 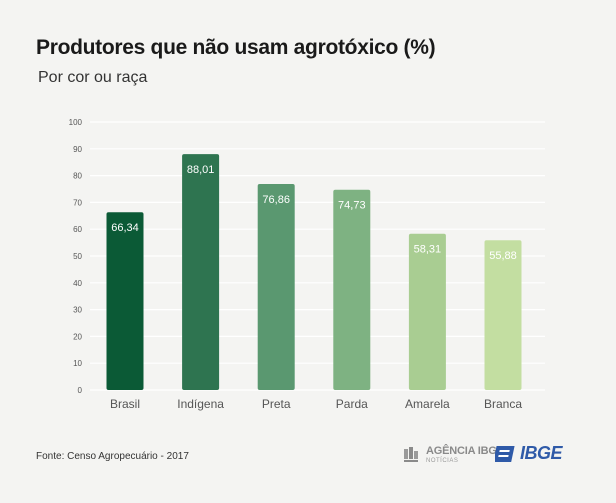 What do you see at coordinates (77, 363) in the screenshot?
I see `y-tick-label: 10` at bounding box center [77, 363].